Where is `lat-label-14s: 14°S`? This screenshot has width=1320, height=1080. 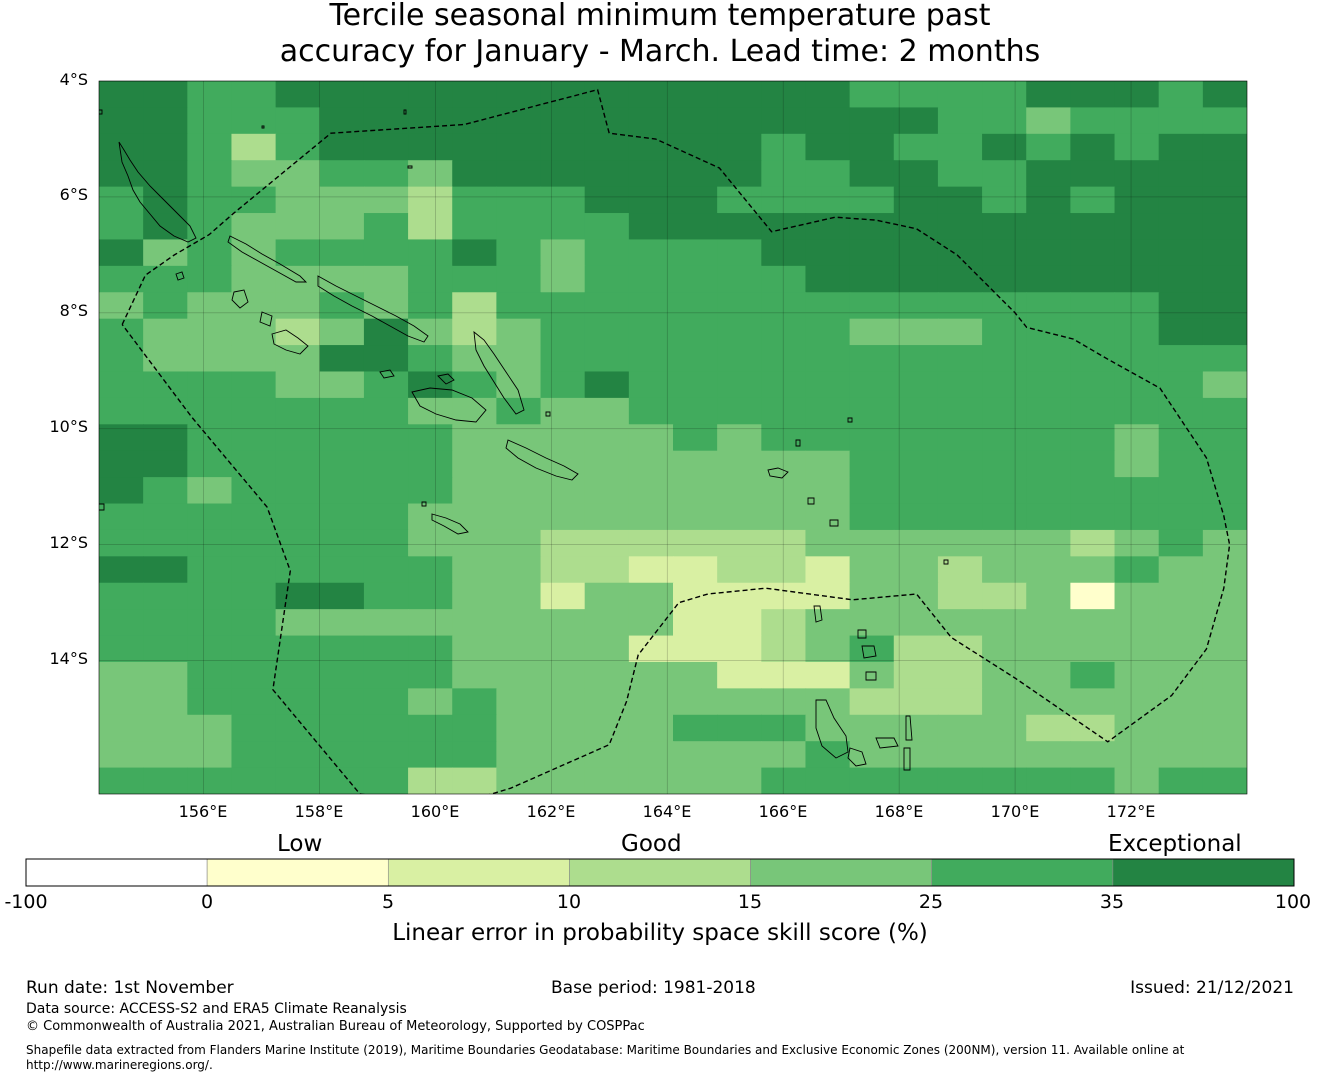 lat-label-14s: 14°S is located at coordinates (68, 658).